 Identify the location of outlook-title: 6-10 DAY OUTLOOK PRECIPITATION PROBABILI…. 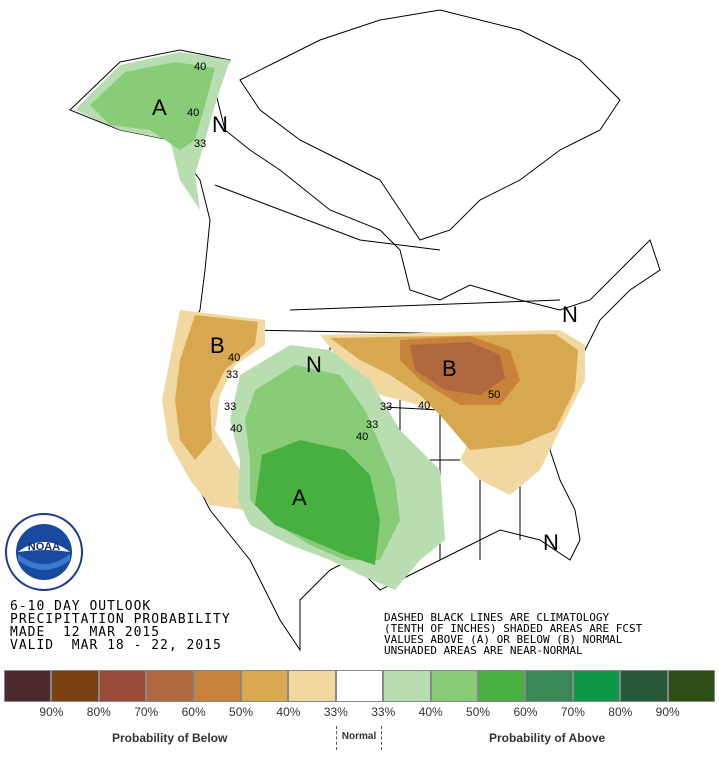
(120, 626).